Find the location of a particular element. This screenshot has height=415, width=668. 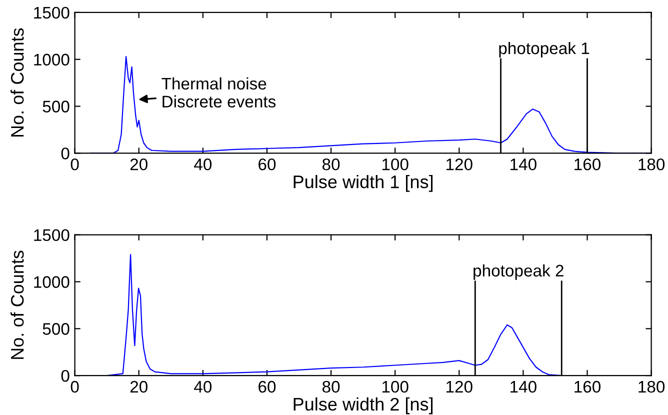

ref-line-label: photopeak 2 is located at coordinates (519, 272).